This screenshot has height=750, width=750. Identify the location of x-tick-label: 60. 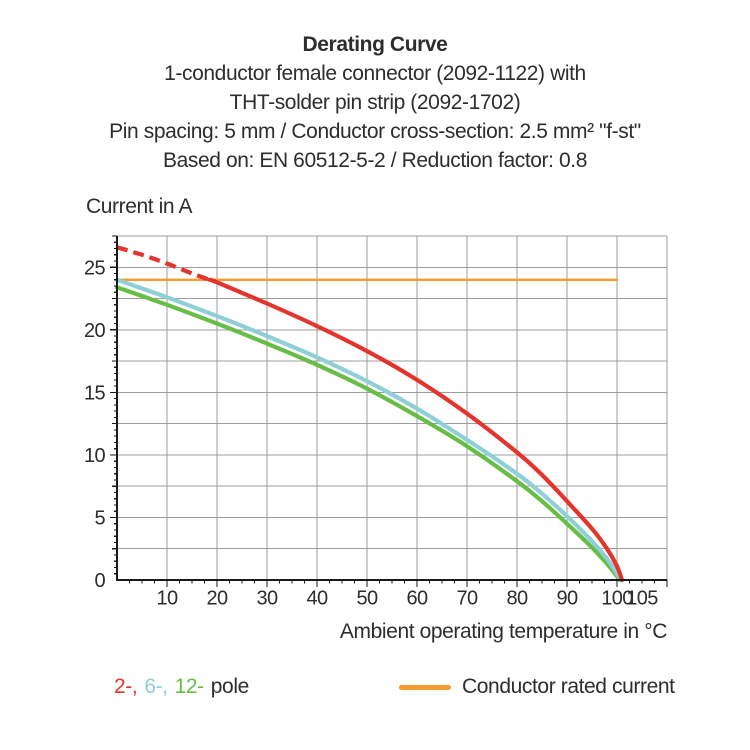
(417, 599).